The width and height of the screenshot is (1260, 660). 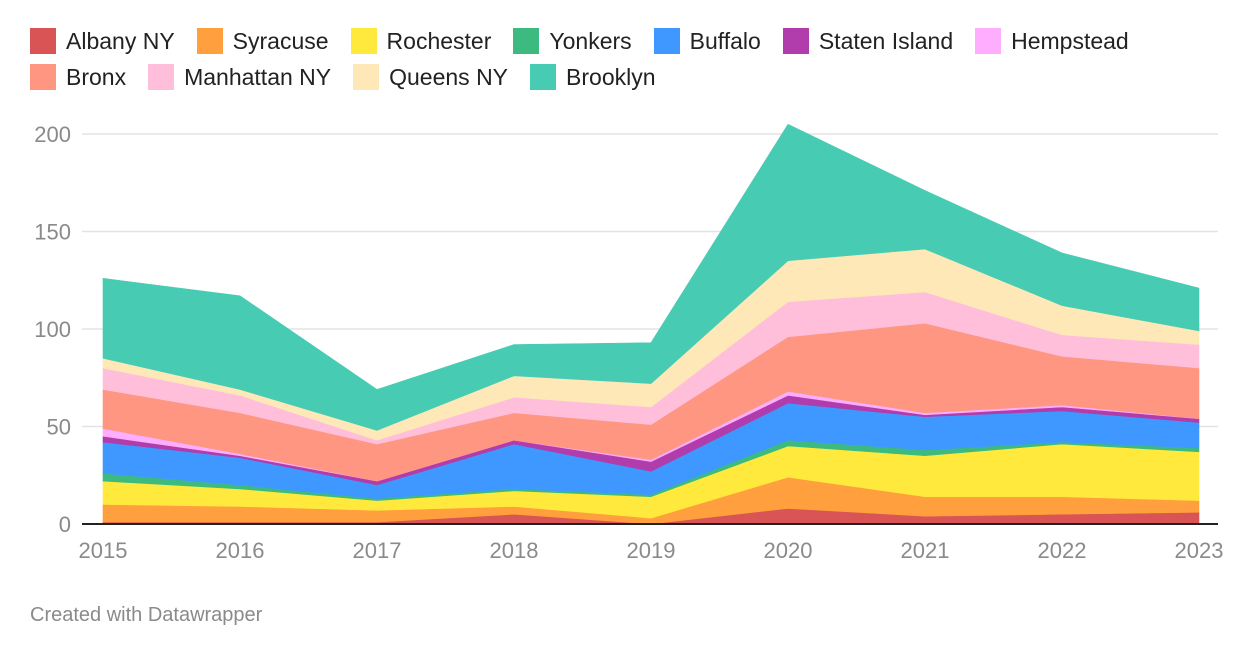 I want to click on legend-item: Hempstead, so click(x=1052, y=41).